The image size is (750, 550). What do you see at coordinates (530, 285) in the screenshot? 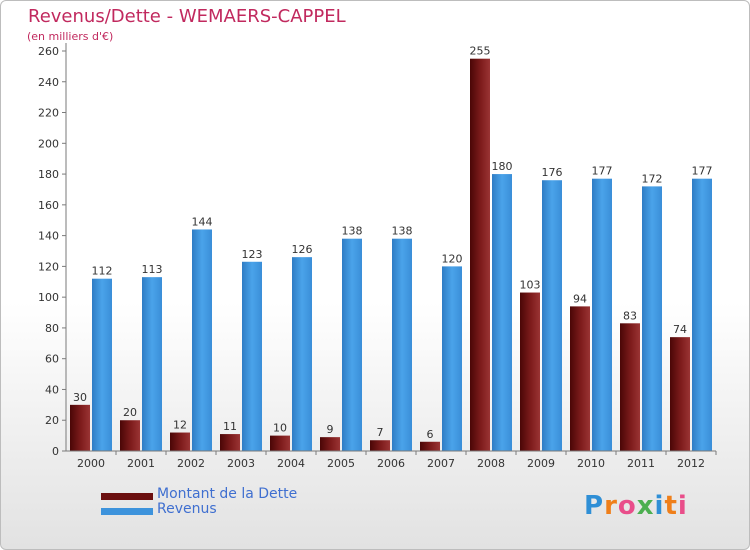
I see `data-label-debt: 103` at bounding box center [530, 285].